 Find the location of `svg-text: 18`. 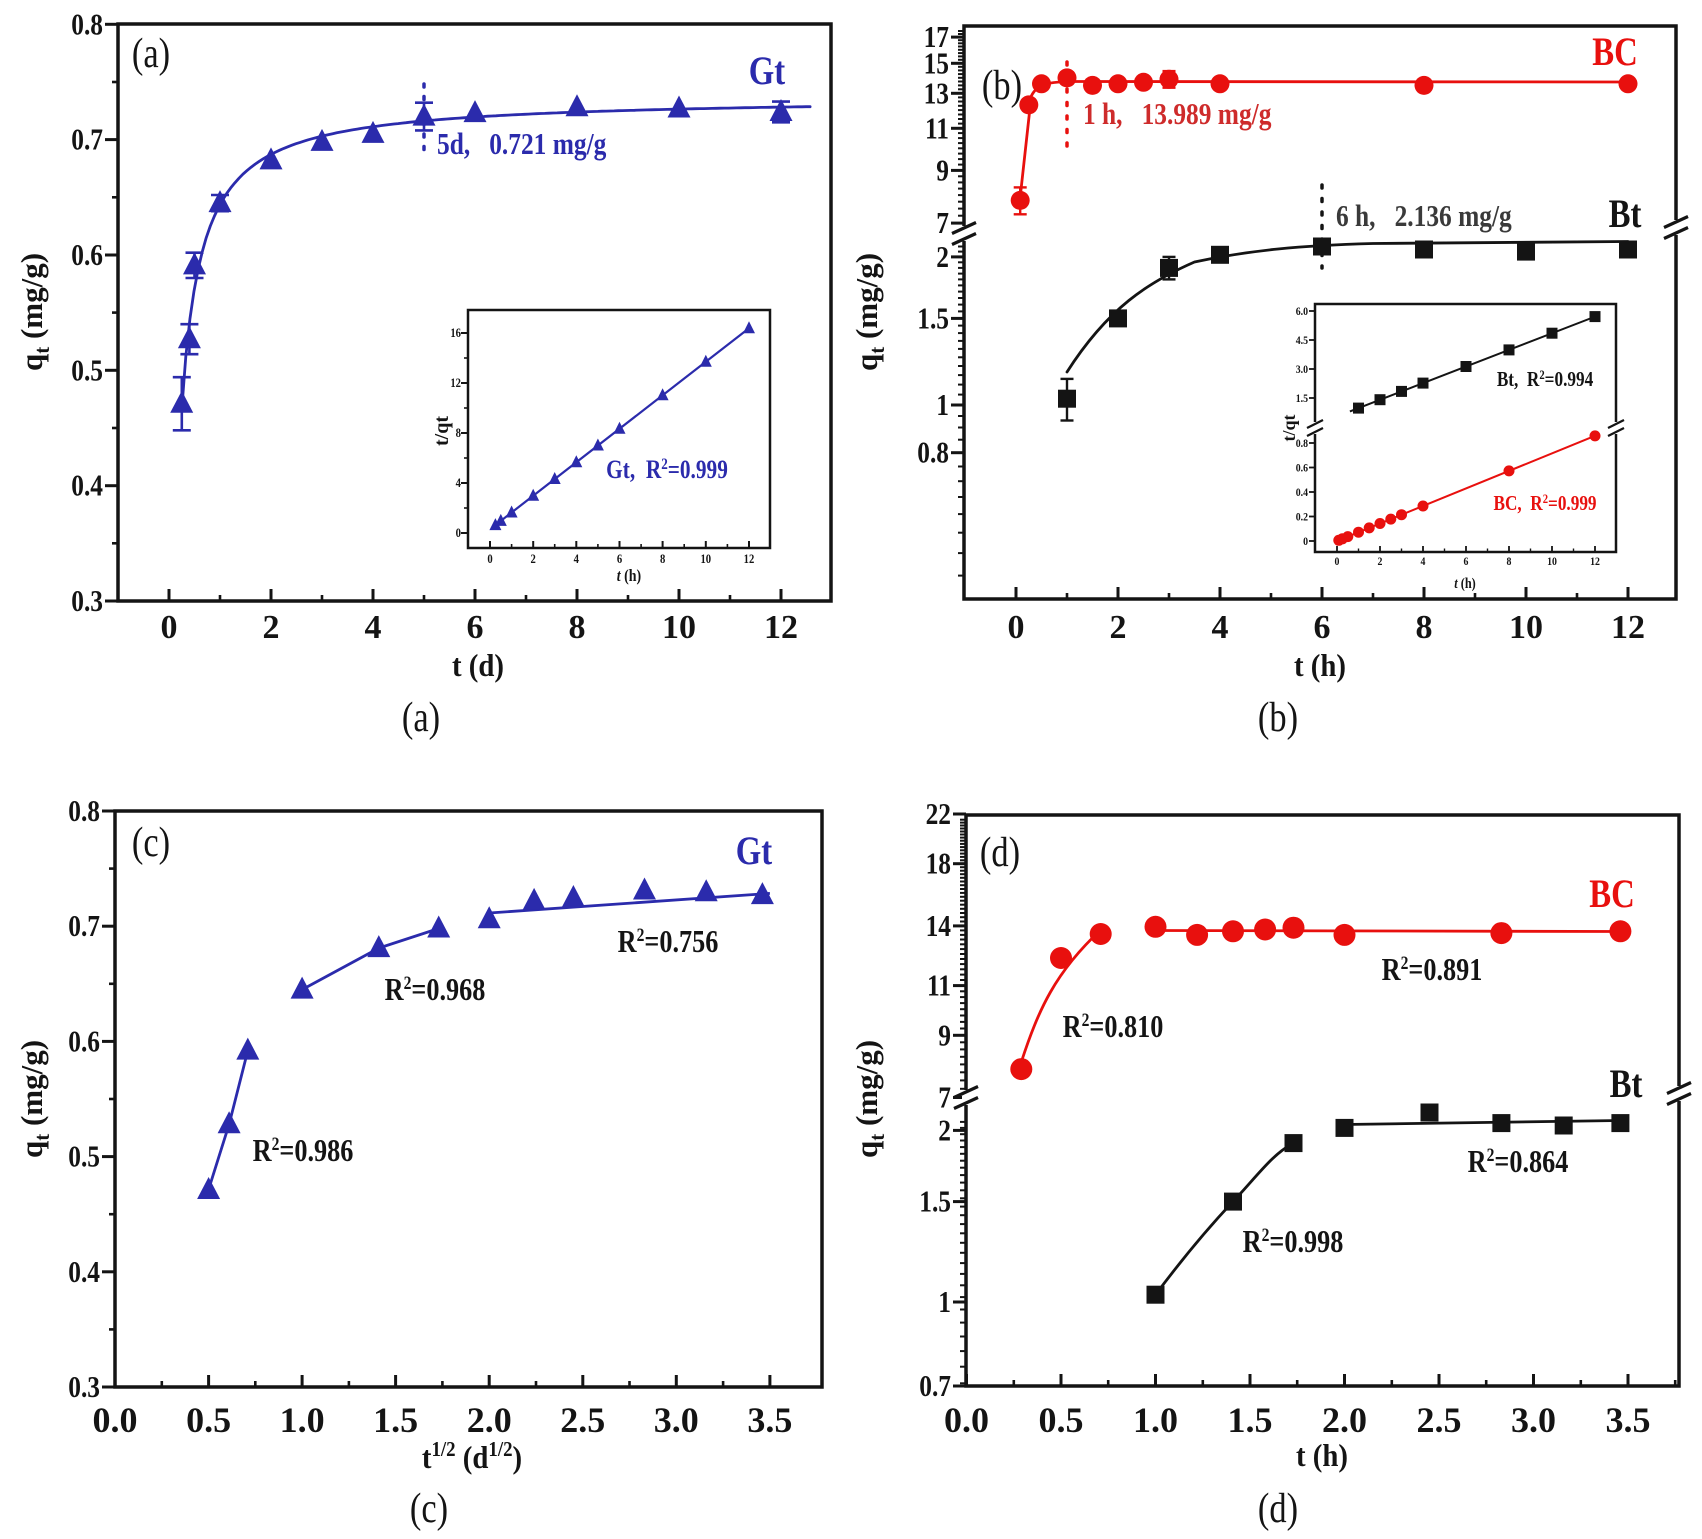

svg-text: 18 is located at coordinates (938, 864).